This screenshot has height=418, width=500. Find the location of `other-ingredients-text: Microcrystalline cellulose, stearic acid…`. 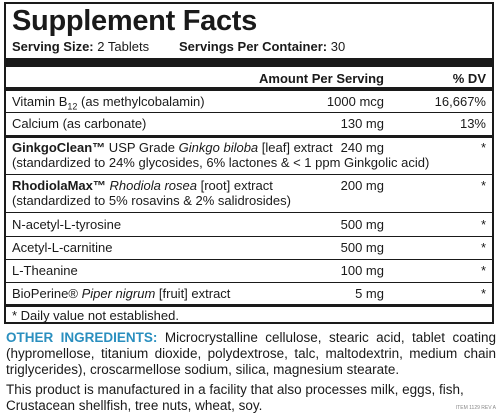

other-ingredients-text: Microcrystalline cellulose, stearic acid… is located at coordinates (251, 353).